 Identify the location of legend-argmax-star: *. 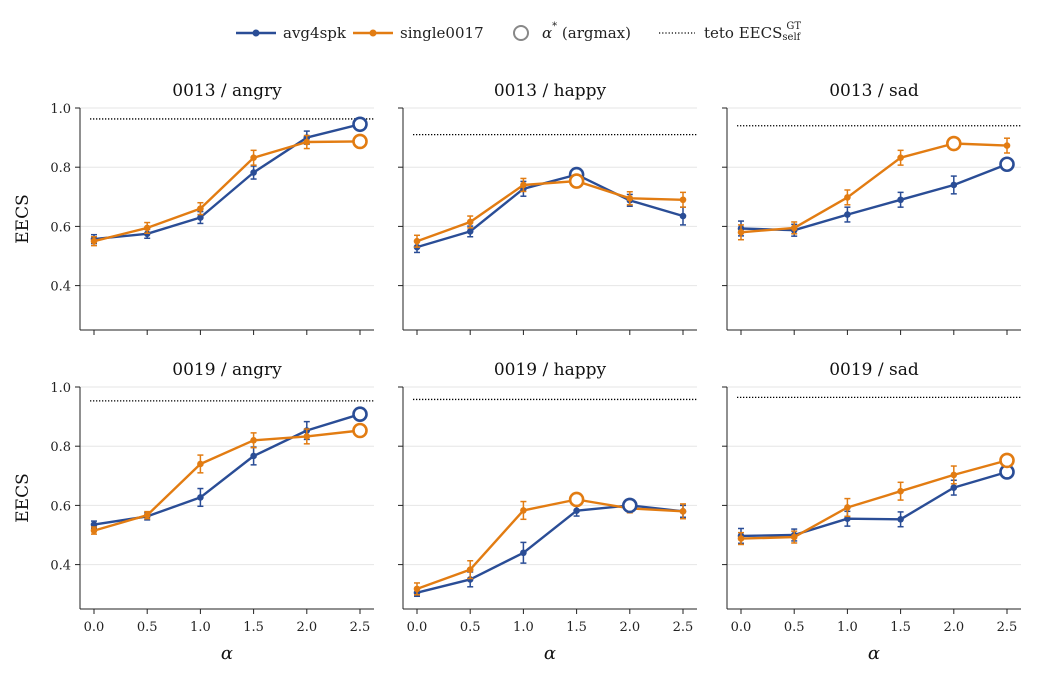
(555, 26).